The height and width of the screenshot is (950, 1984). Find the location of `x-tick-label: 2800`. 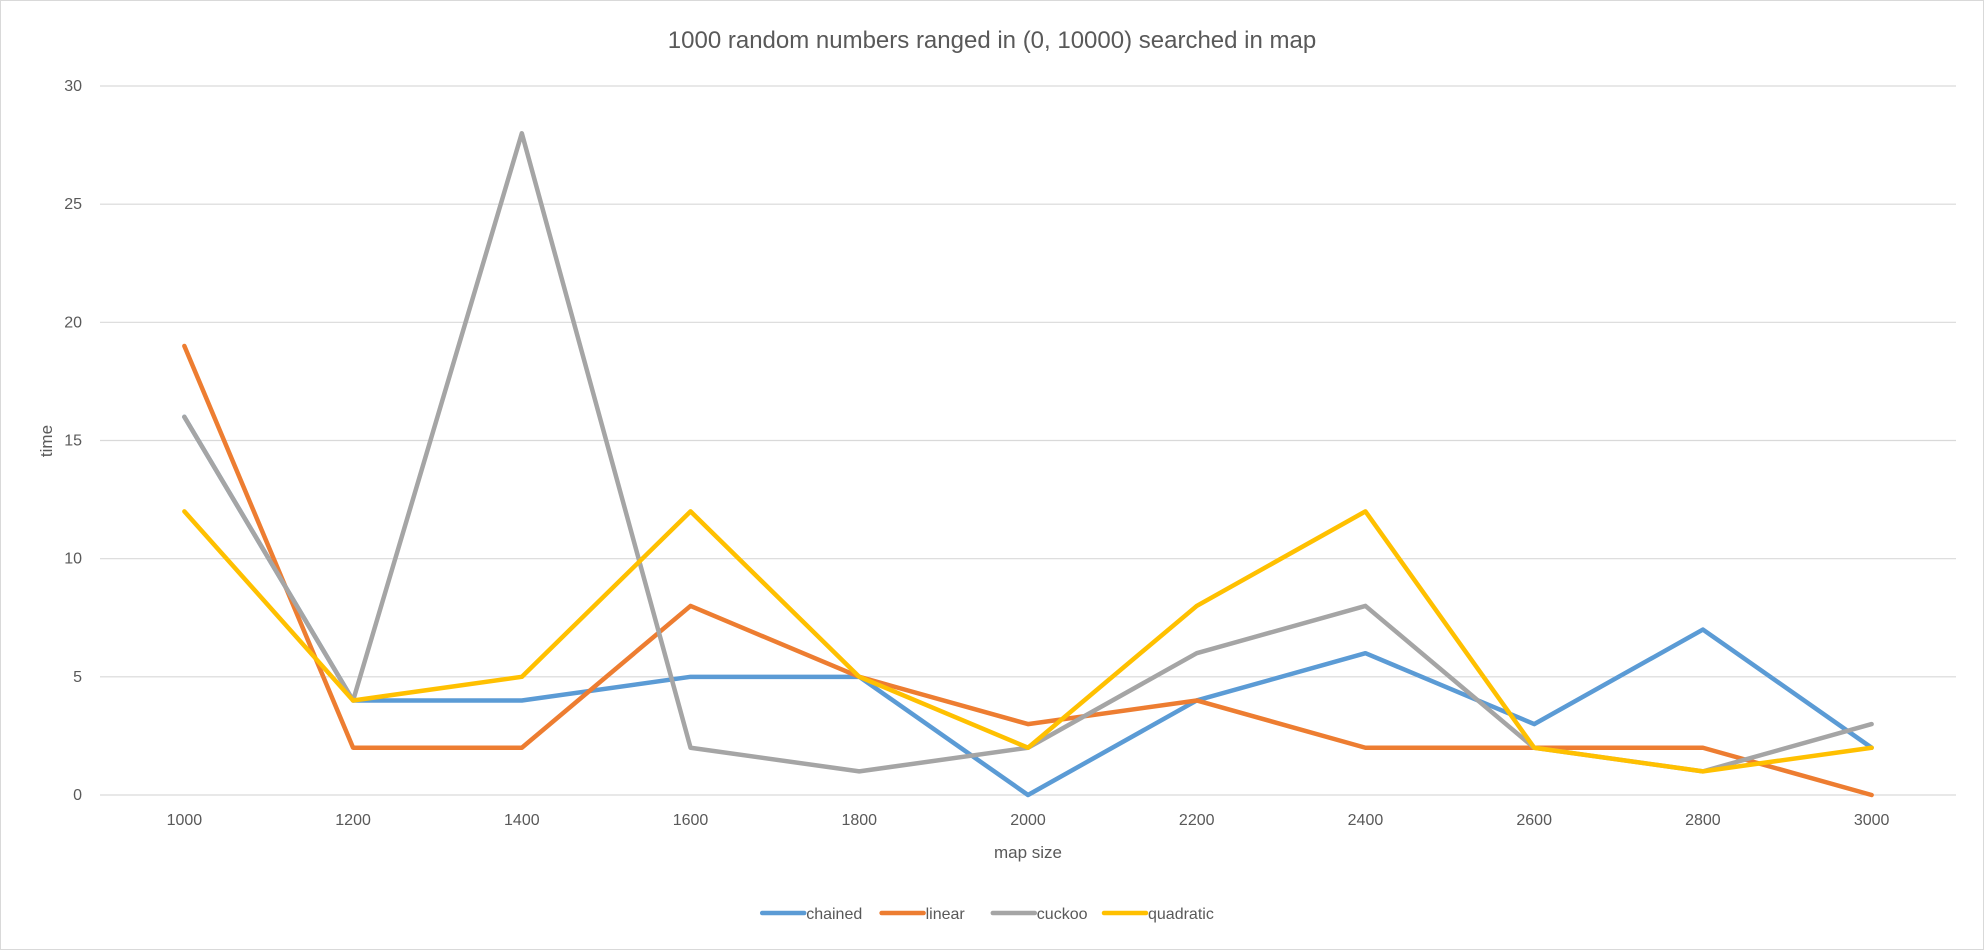

x-tick-label: 2800 is located at coordinates (1703, 820).